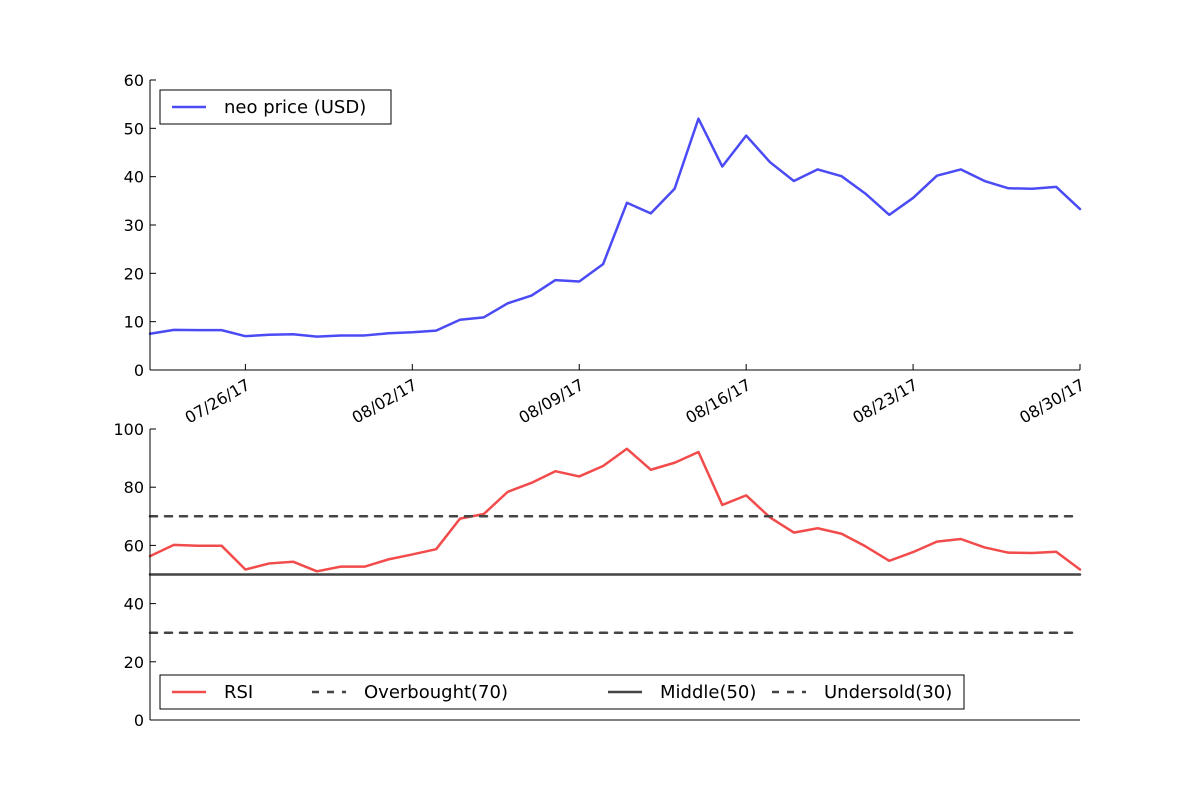 This screenshot has width=1200, height=800. What do you see at coordinates (385, 401) in the screenshot?
I see `x-tick-label: 08/02/17` at bounding box center [385, 401].